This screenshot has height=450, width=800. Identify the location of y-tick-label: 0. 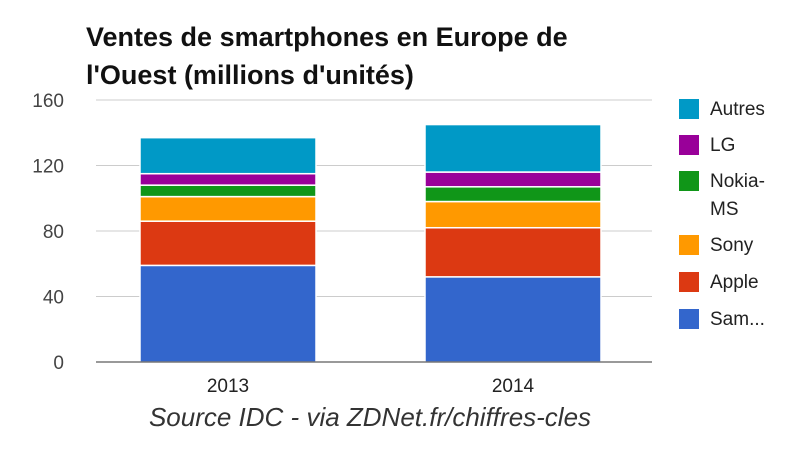
(58, 363).